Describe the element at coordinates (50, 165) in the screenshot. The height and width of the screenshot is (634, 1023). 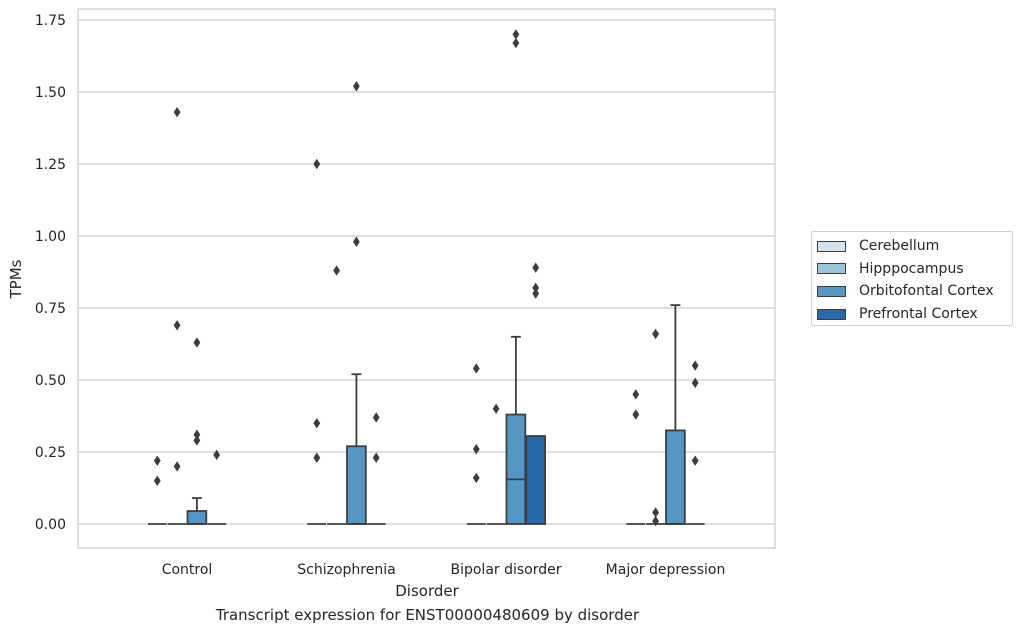
I see `y-tick-label: 1.25` at that location.